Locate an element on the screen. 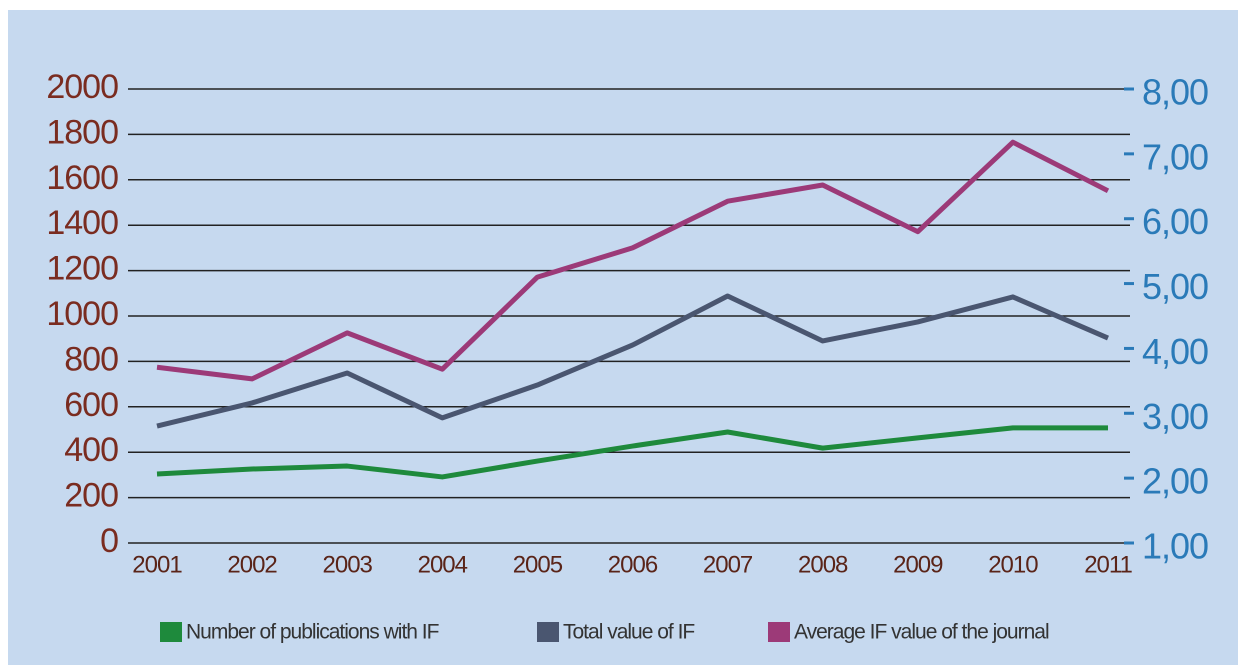 Image resolution: width=1246 pixels, height=668 pixels. x-tick-label: 2008 is located at coordinates (823, 564).